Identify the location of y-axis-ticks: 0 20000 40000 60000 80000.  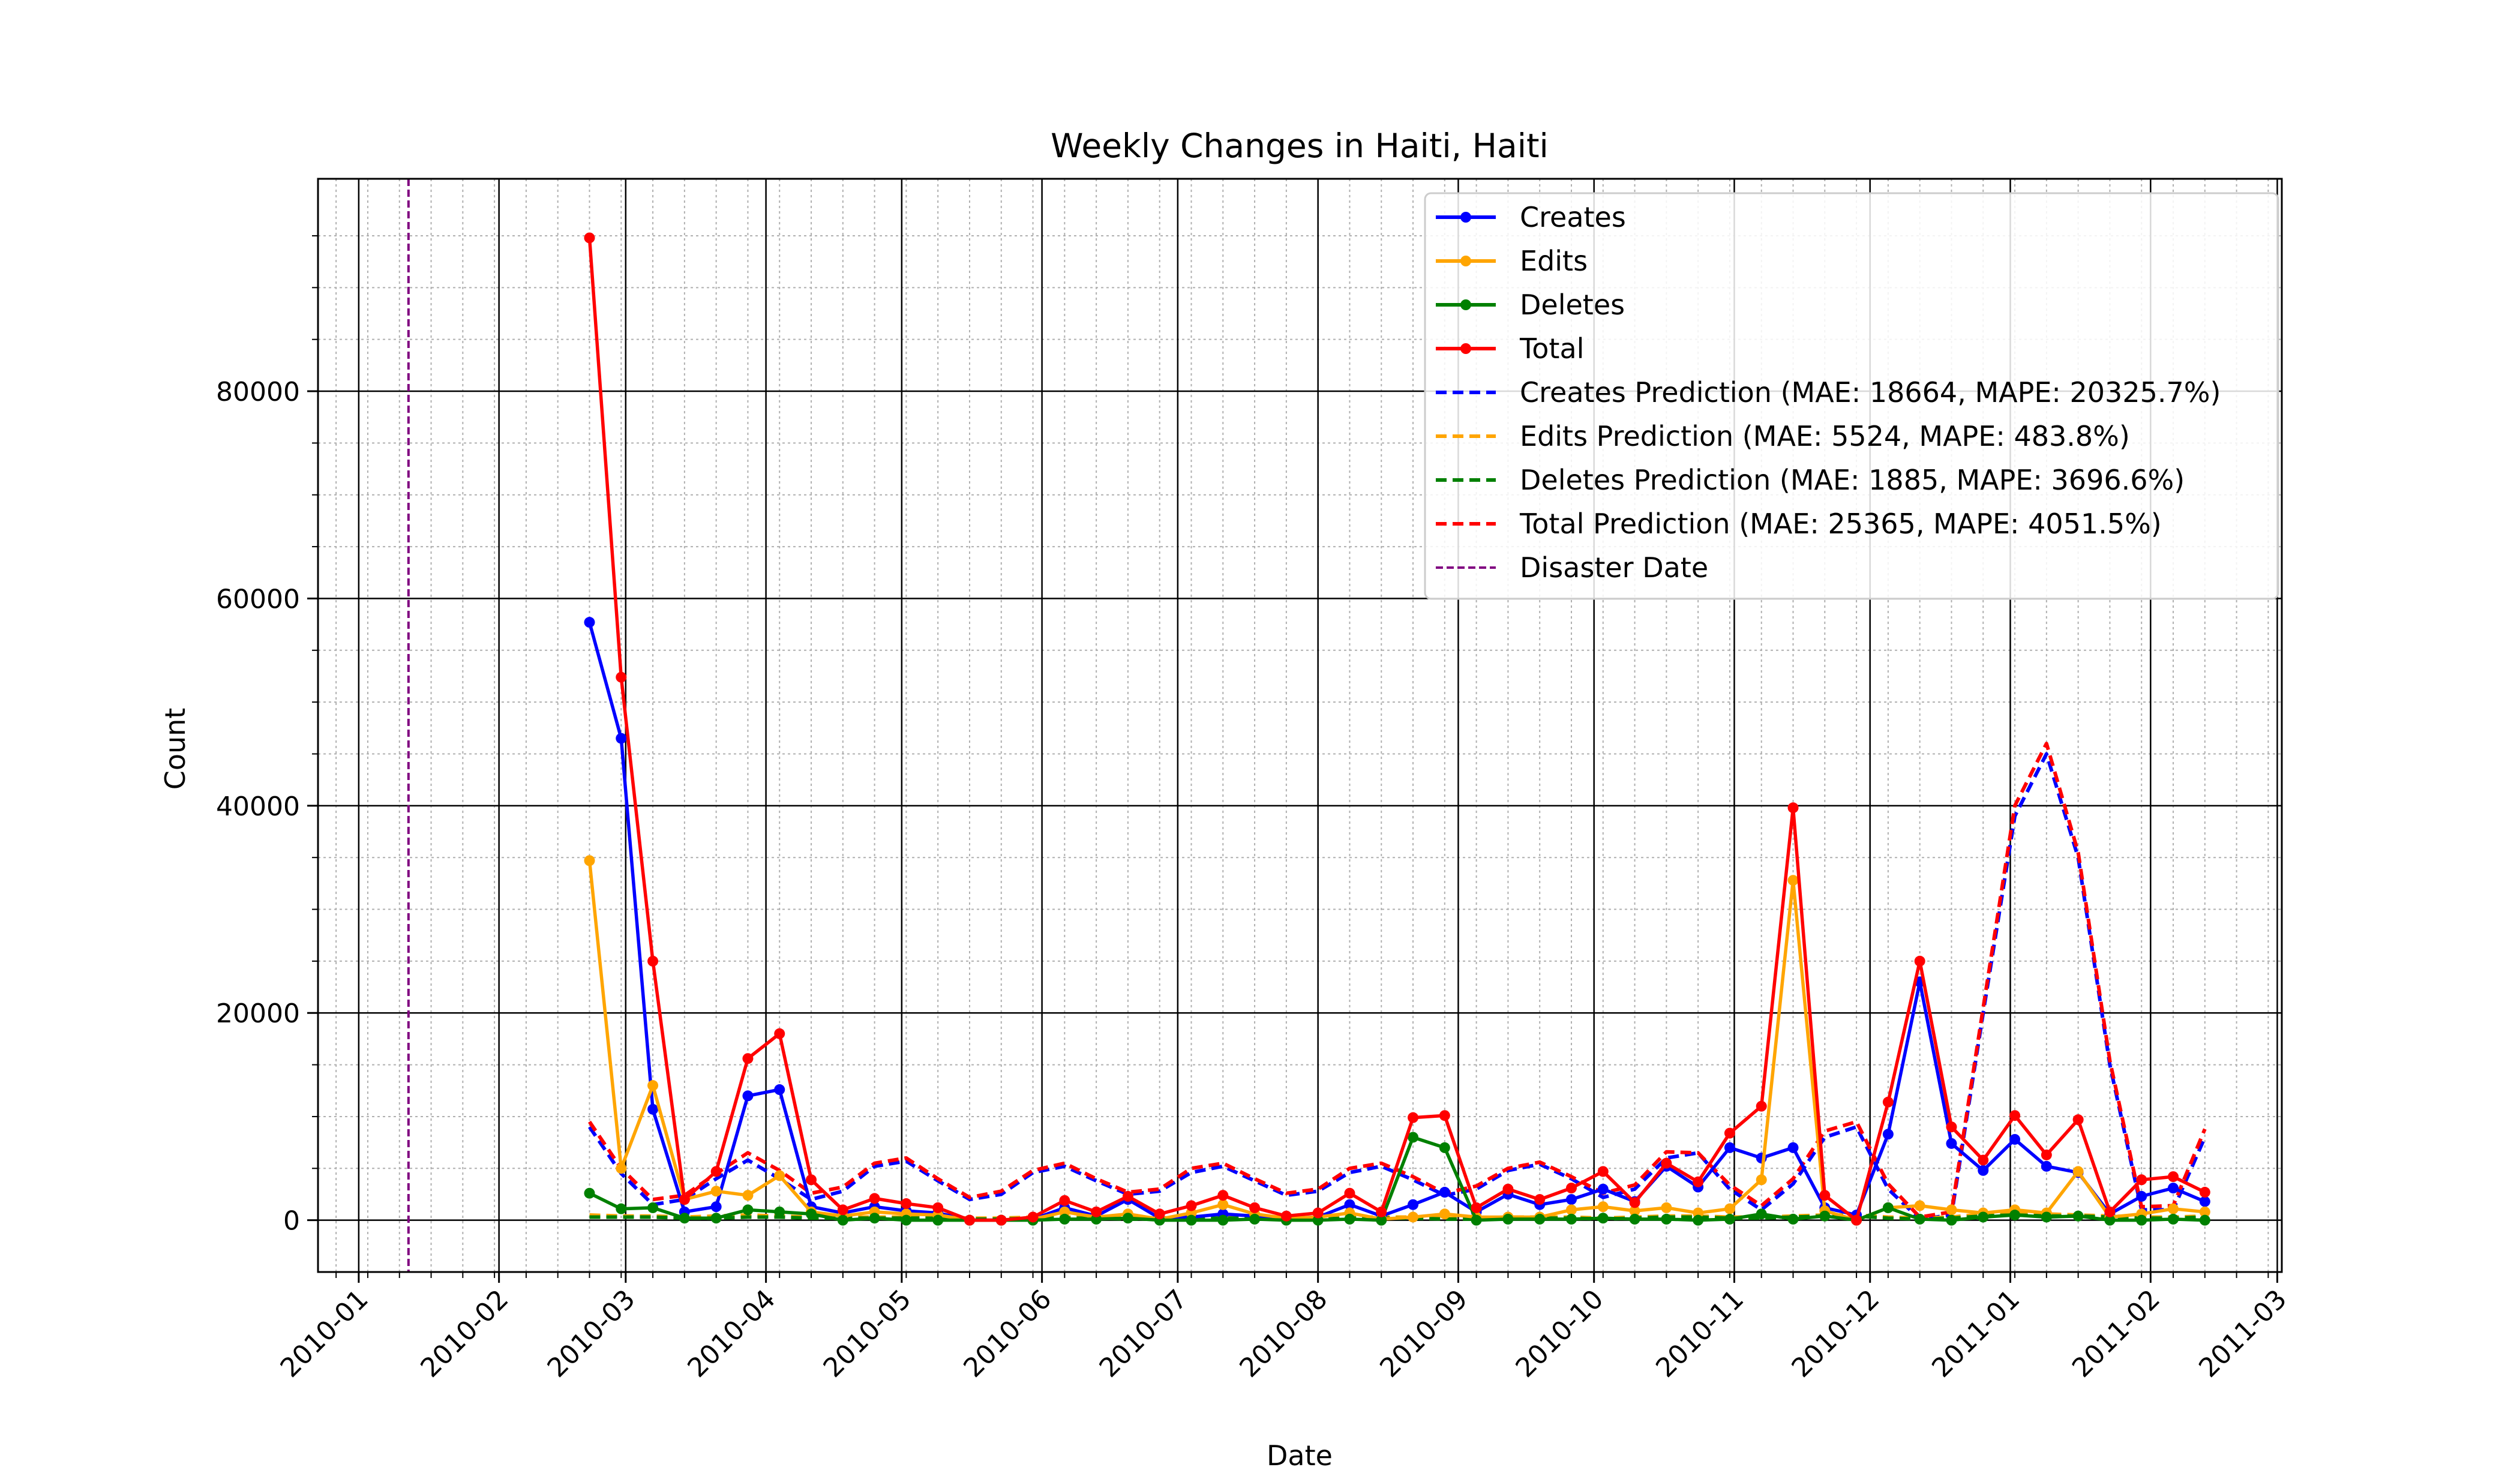
(267, 736).